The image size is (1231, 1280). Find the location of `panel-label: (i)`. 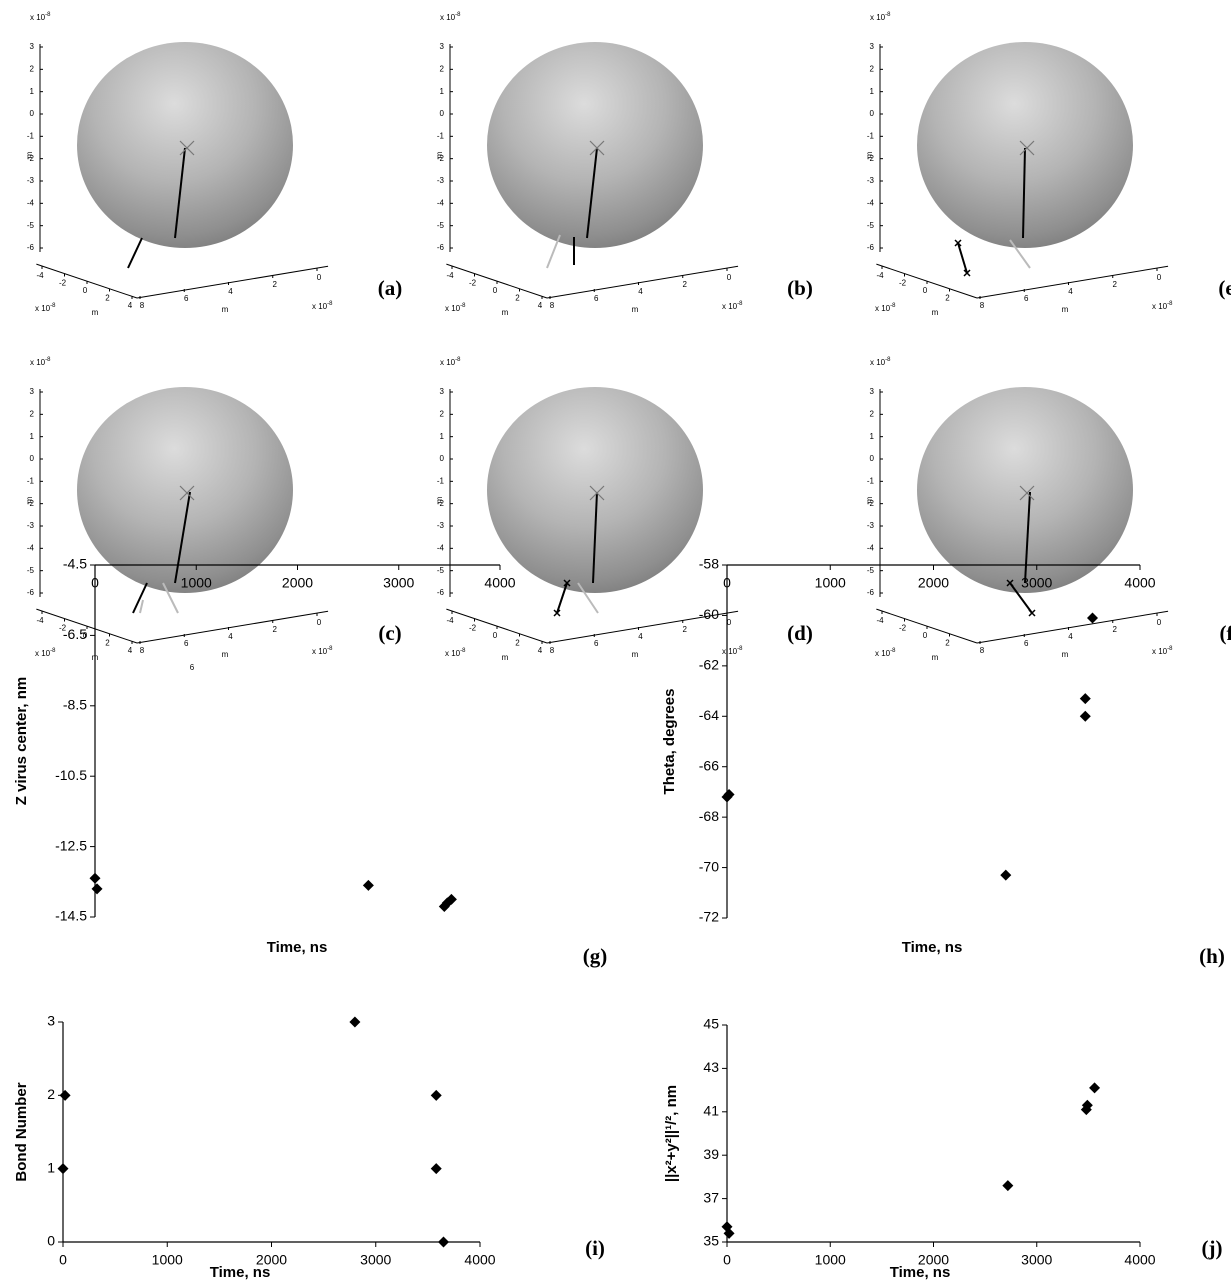

panel-label: (i) is located at coordinates (595, 1248).